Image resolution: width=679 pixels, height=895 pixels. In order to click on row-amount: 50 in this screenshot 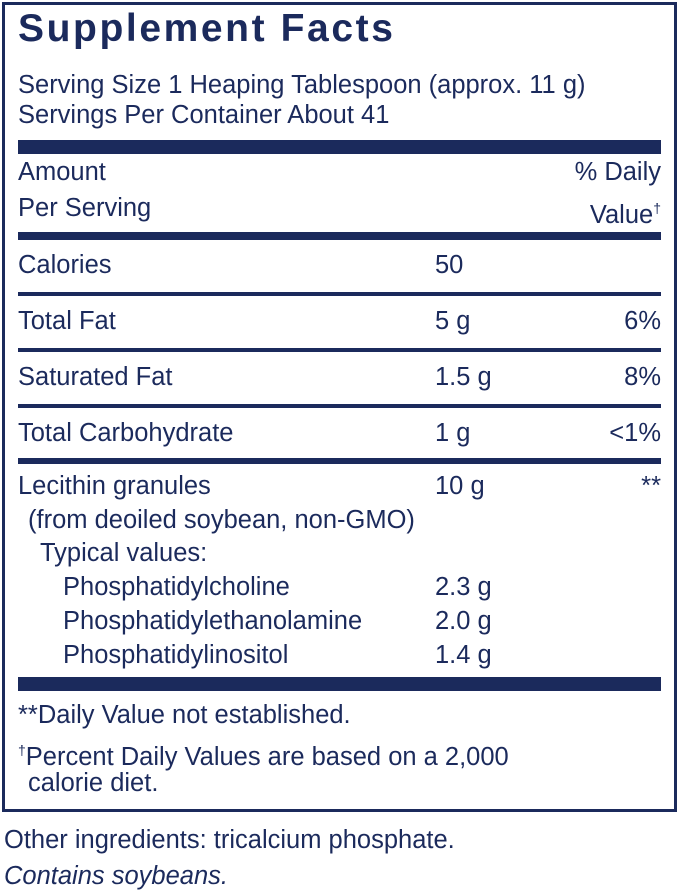, I will do `click(449, 265)`.